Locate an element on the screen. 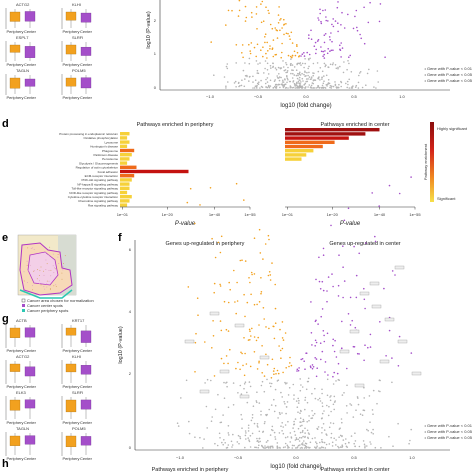 Image resolution: width=474 pixels, height=474 pixels. top-xtick-4: 1.0 is located at coordinates (402, 96).